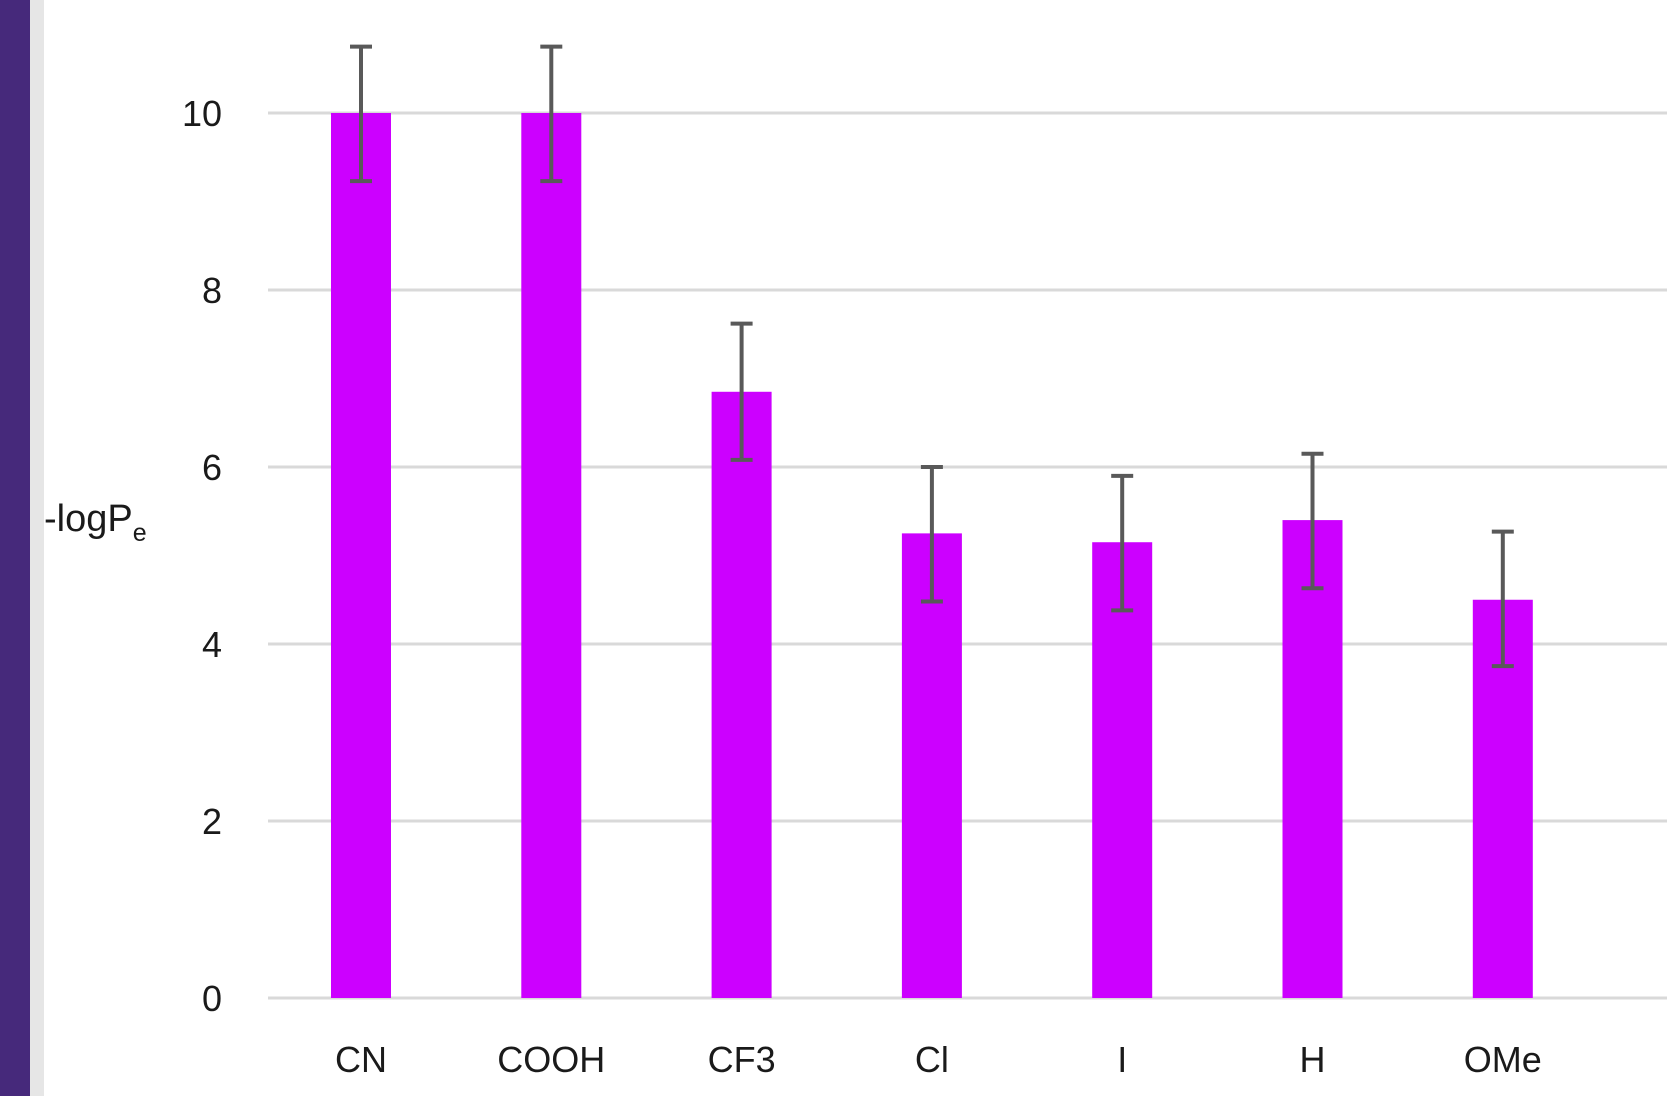  Describe the element at coordinates (551, 114) in the screenshot. I see `error-bar-cooh` at that location.